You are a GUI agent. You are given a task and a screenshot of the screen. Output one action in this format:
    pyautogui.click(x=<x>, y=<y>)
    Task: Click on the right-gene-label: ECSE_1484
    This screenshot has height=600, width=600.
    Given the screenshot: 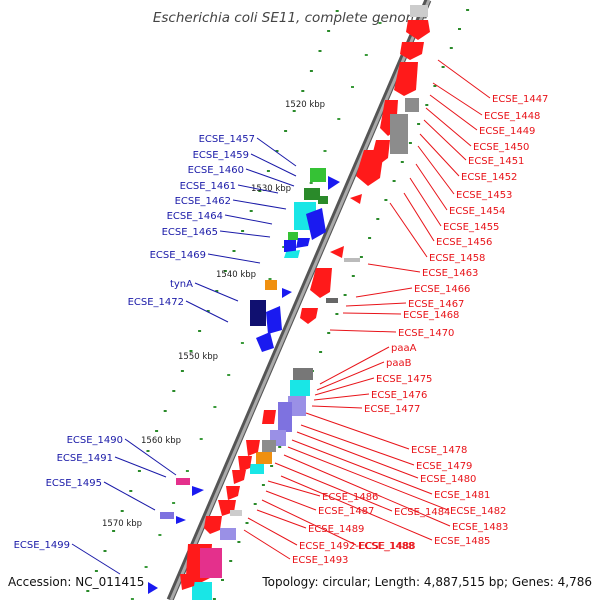 What is the action you would take?
    pyautogui.click(x=422, y=512)
    